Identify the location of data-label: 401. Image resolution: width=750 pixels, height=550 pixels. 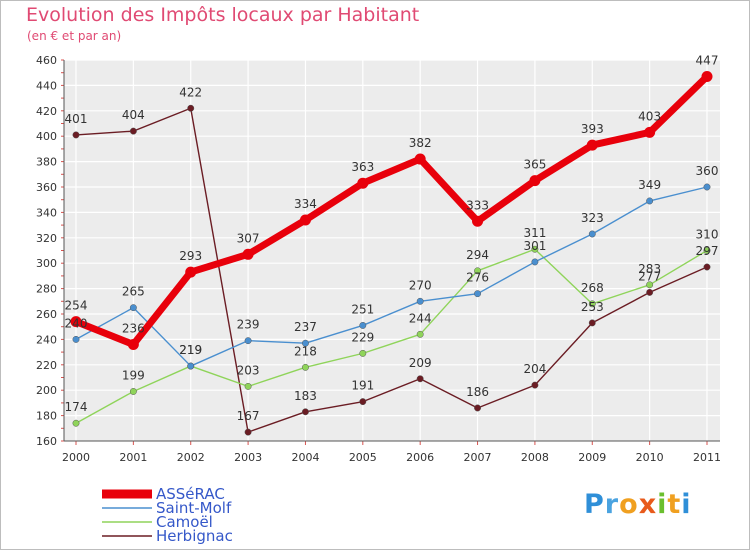
(76, 119).